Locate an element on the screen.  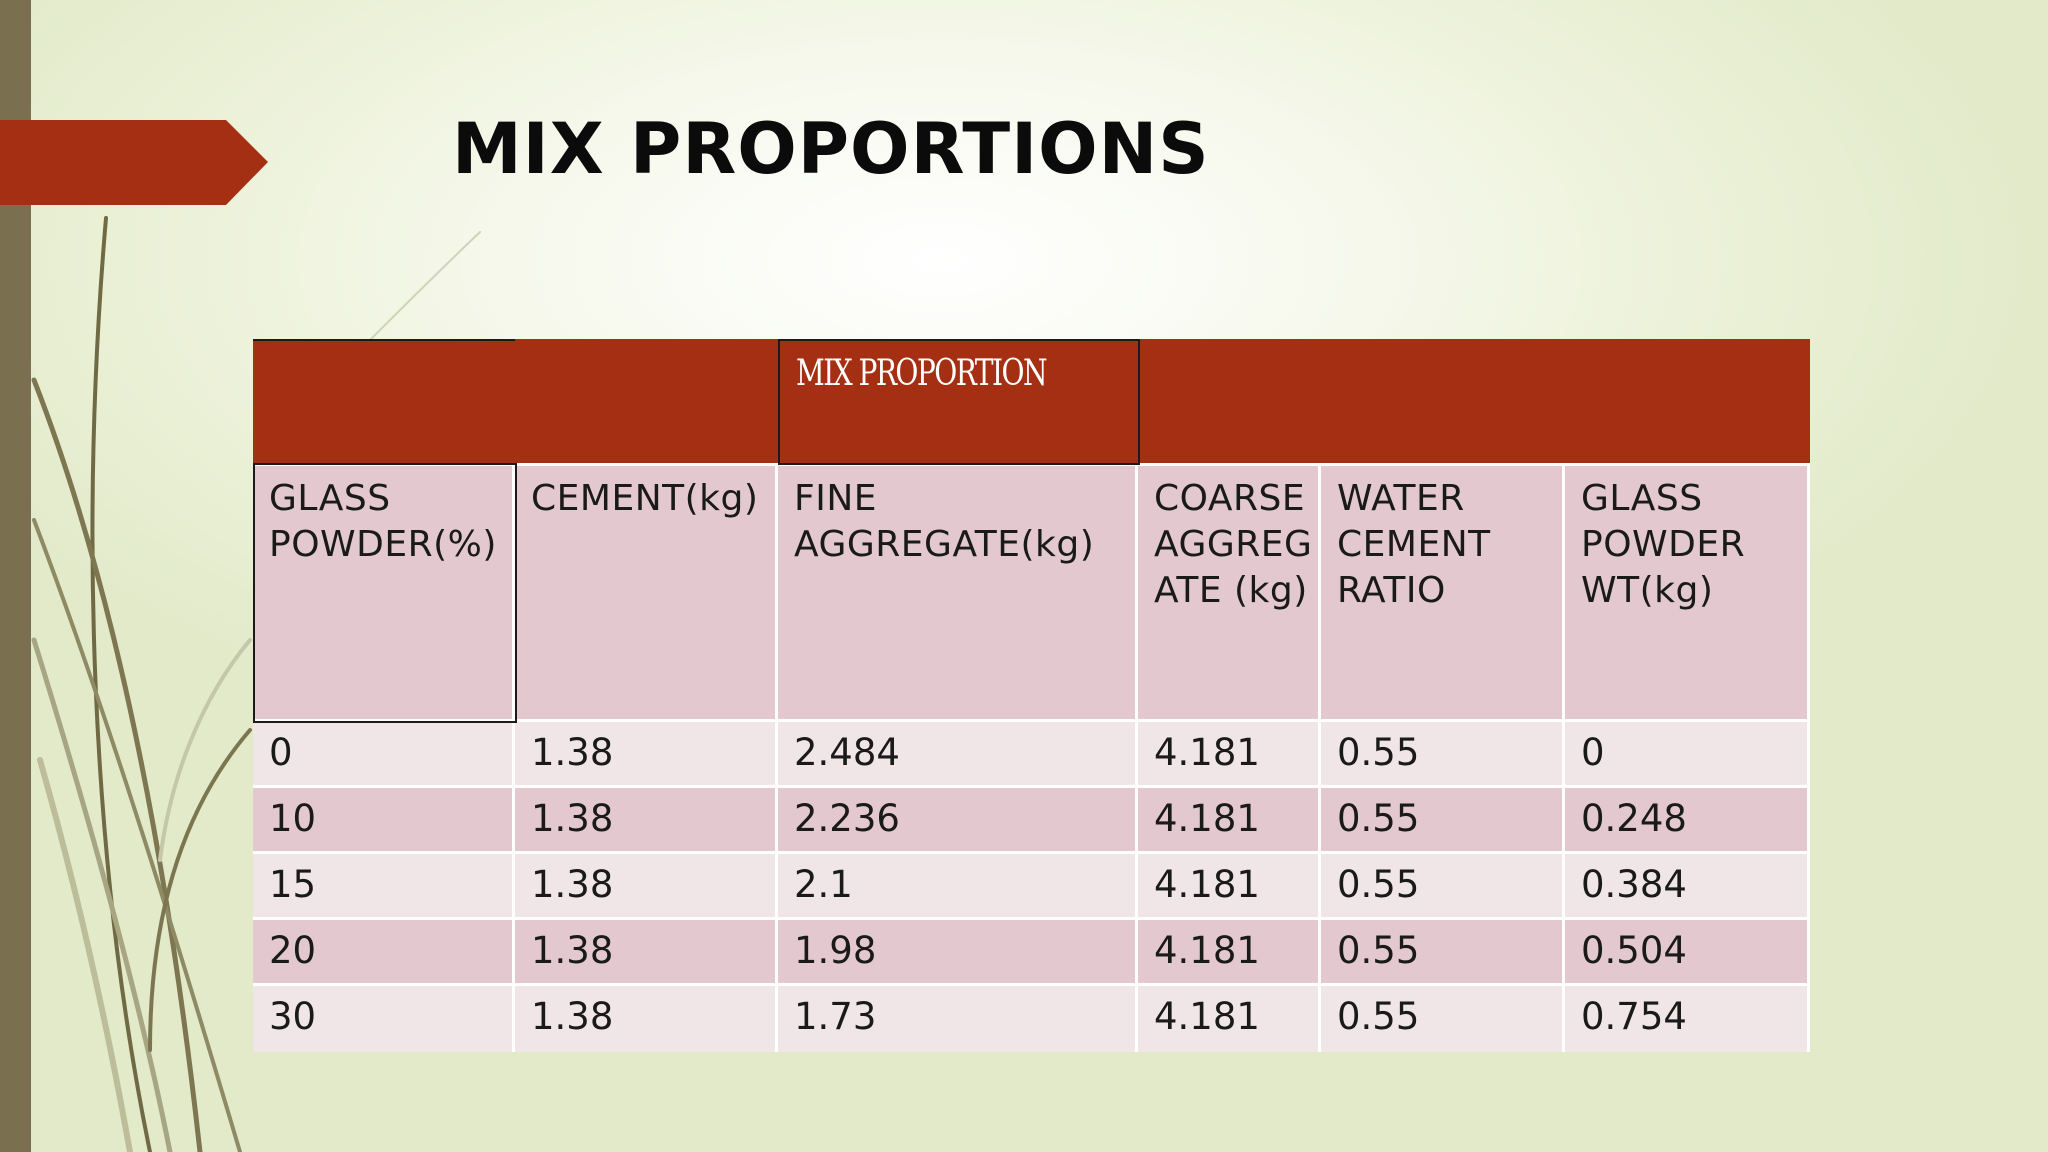
group-header-label: MIX PROPORTION is located at coordinates (922, 373).